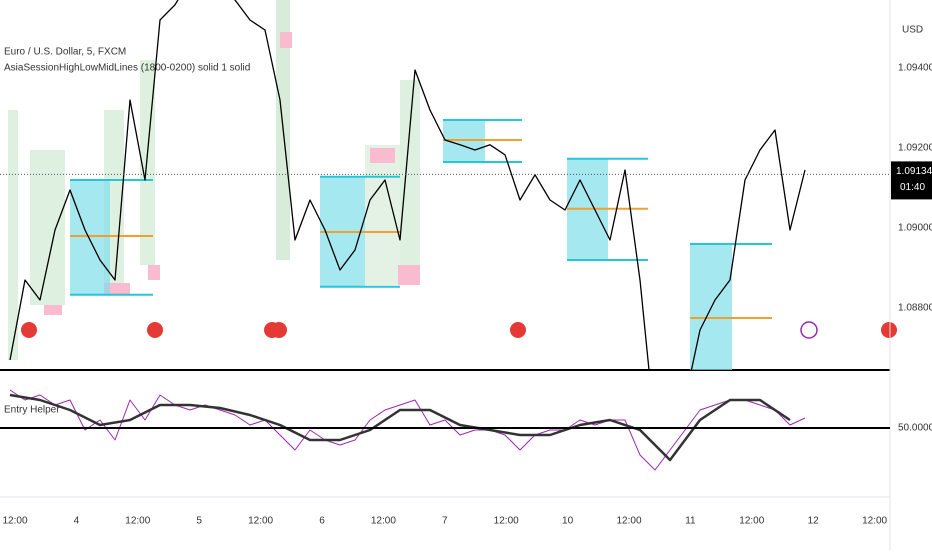 The width and height of the screenshot is (932, 555). I want to click on x-tick-label: 5, so click(199, 521).